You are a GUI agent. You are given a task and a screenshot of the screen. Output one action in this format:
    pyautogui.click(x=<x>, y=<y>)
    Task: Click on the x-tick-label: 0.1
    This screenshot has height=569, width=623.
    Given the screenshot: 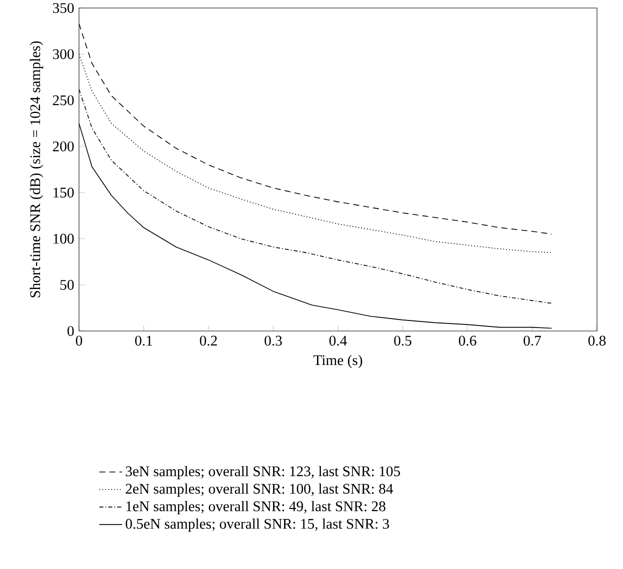 What is the action you would take?
    pyautogui.click(x=143, y=341)
    